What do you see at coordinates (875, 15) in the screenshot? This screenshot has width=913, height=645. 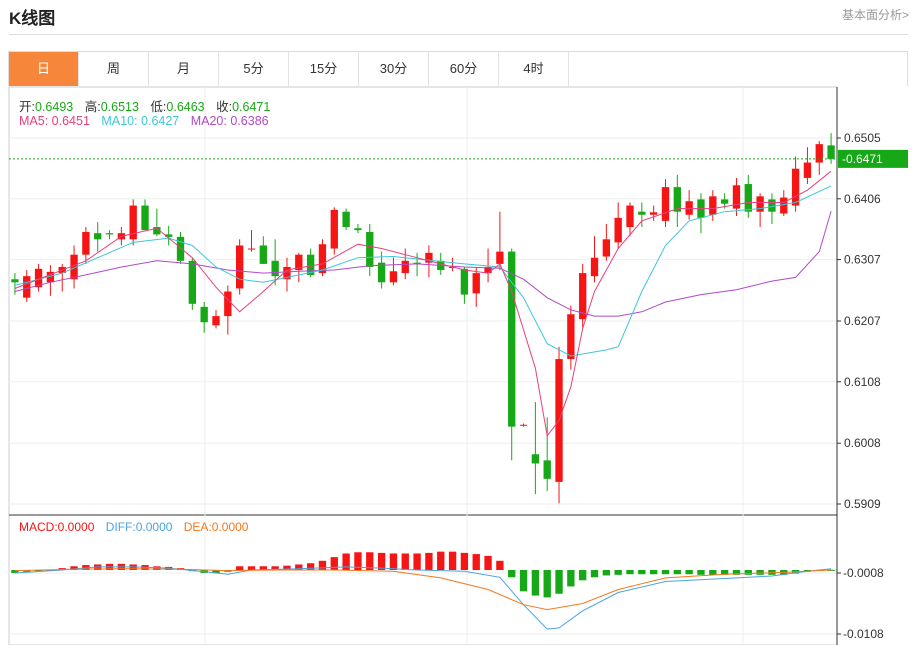 I see `fundamental-analysis-link: 基本面分析>` at bounding box center [875, 15].